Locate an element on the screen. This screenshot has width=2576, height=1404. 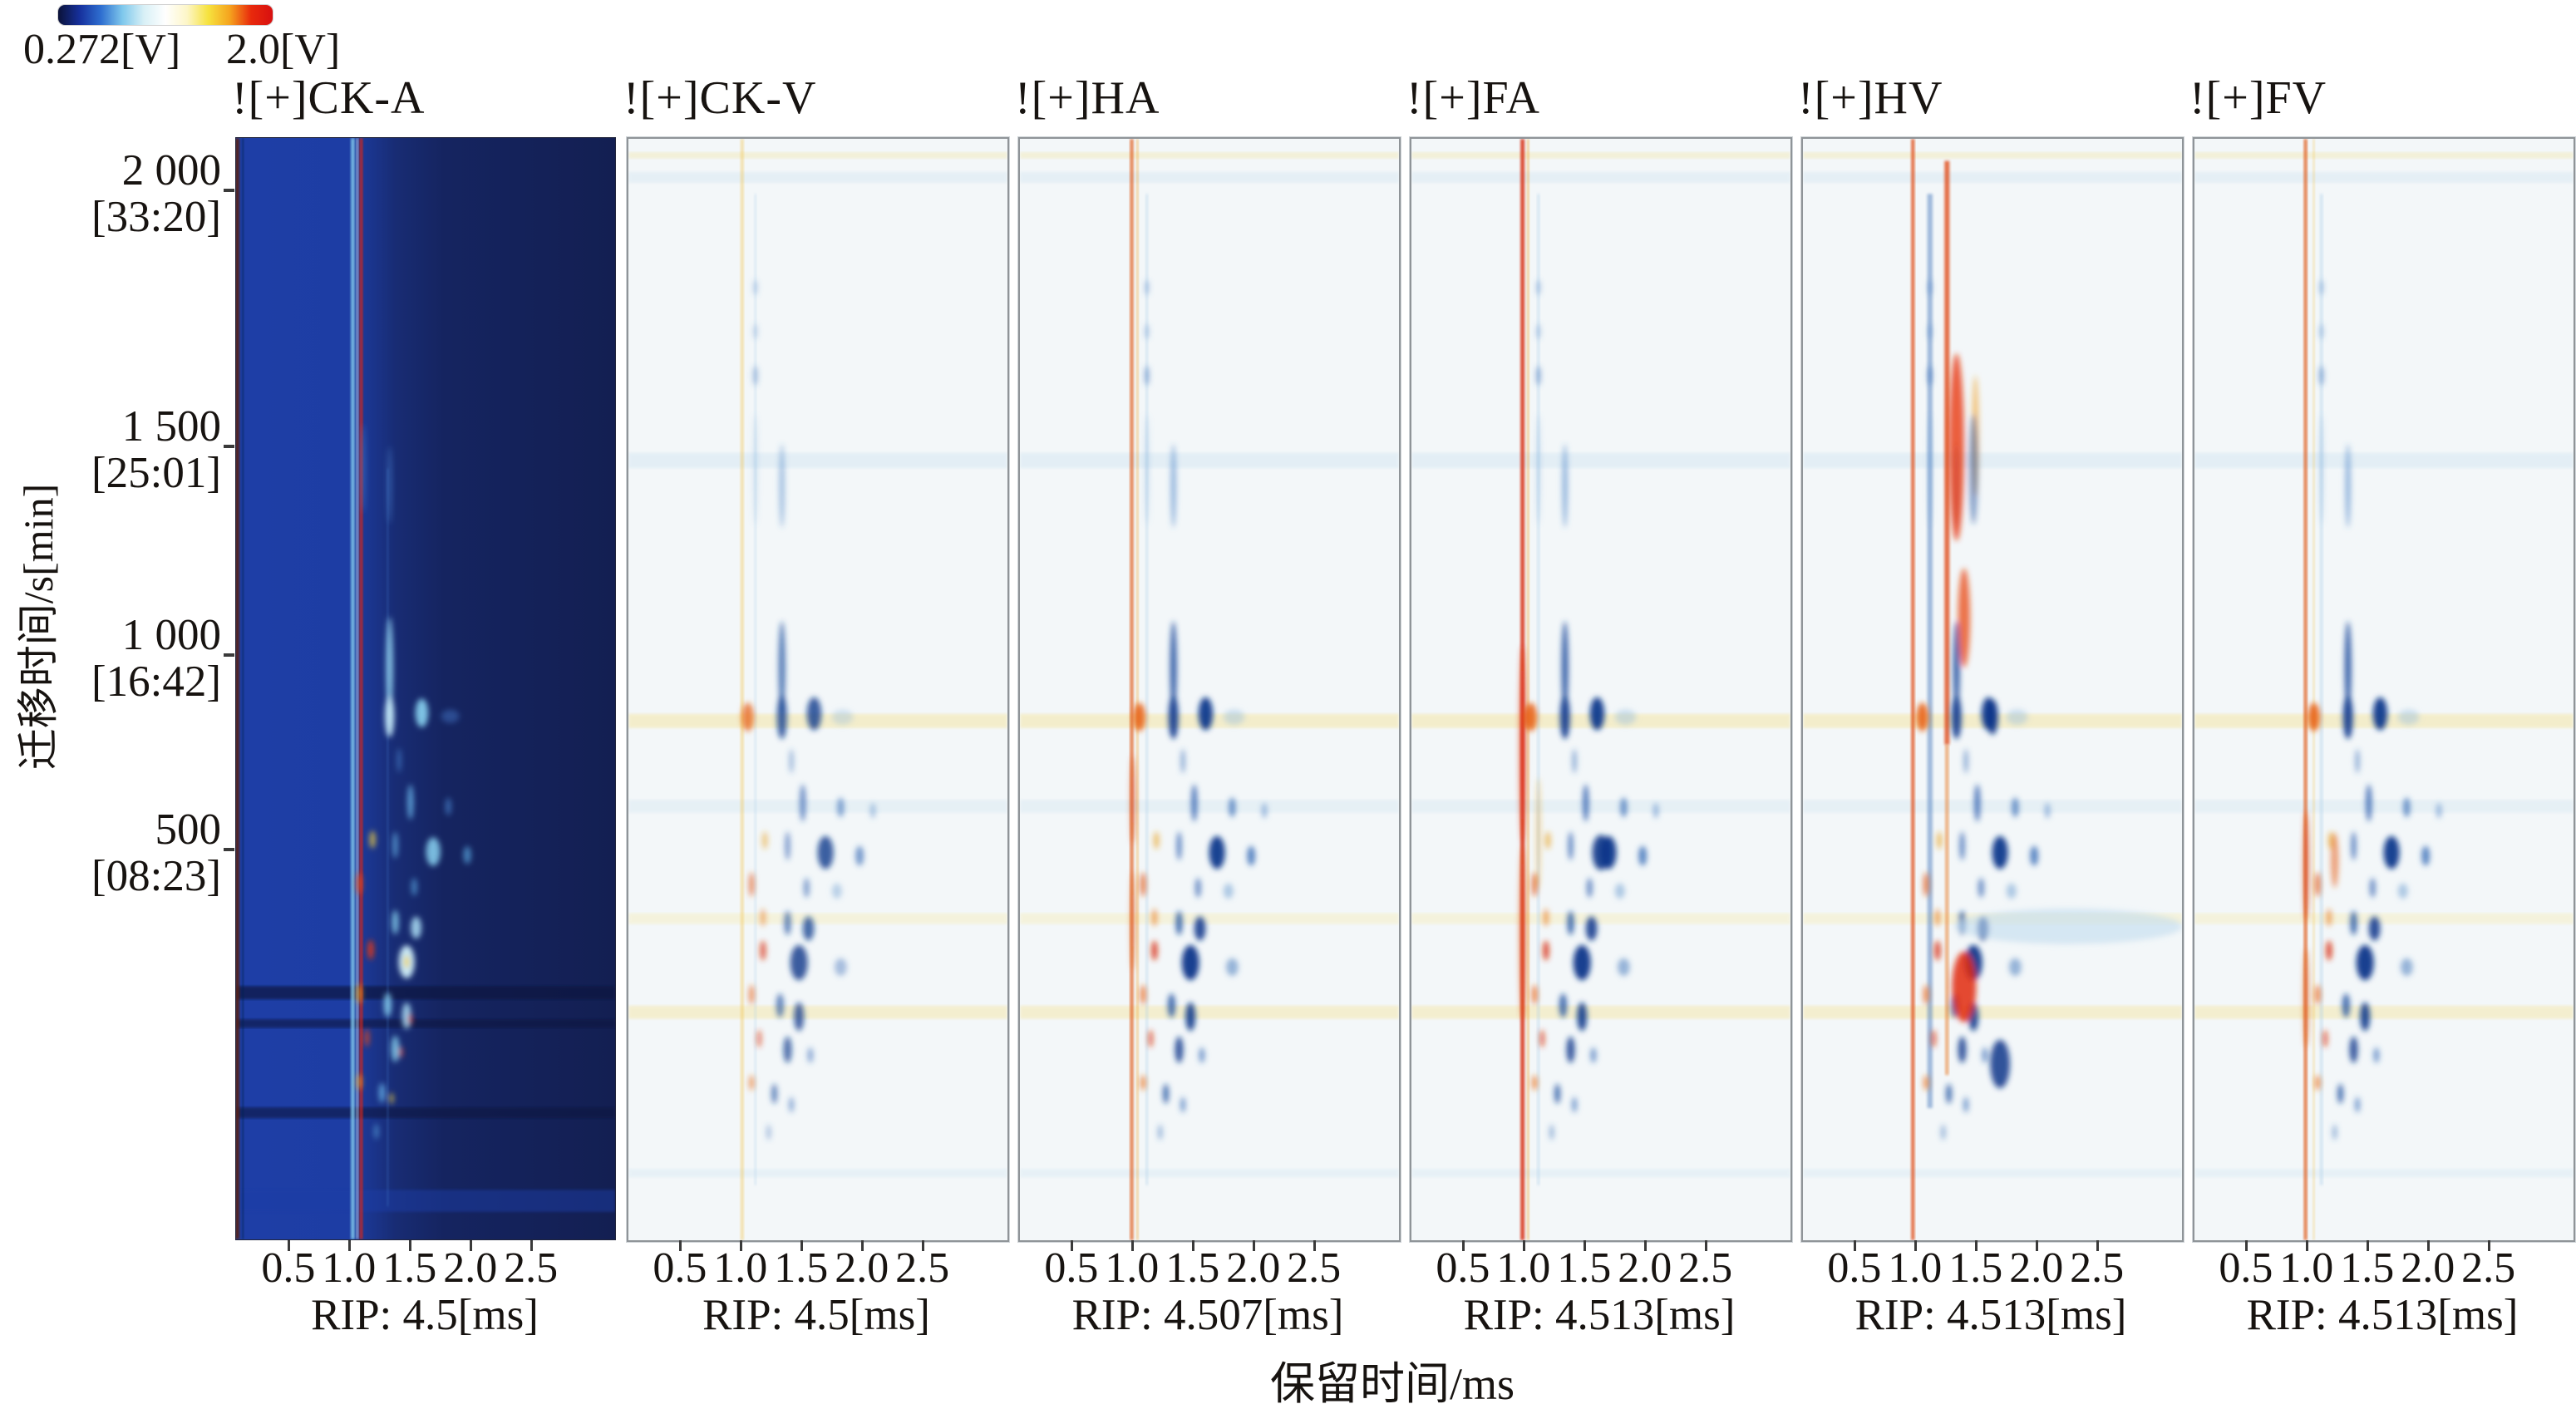
panel-group: ![+]HA 0.5 1.0 1.5 2.0 2.5 RIP: 4.507[ms] is located at coordinates (1208, 702).